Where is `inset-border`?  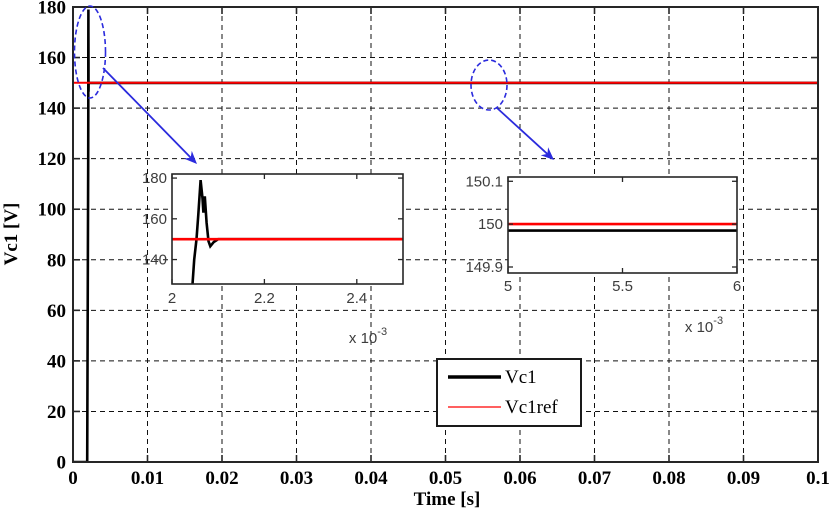 inset-border is located at coordinates (287, 229).